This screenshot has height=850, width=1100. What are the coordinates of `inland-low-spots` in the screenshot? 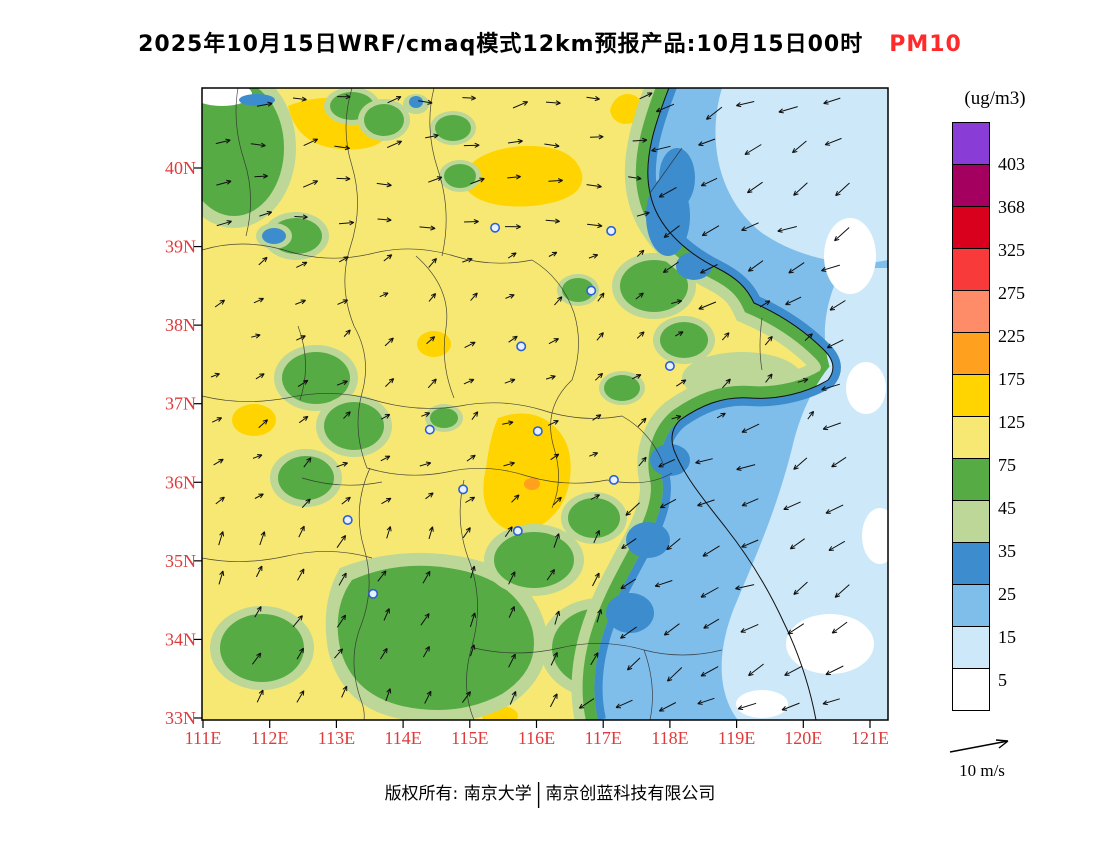 It's located at (315, 168).